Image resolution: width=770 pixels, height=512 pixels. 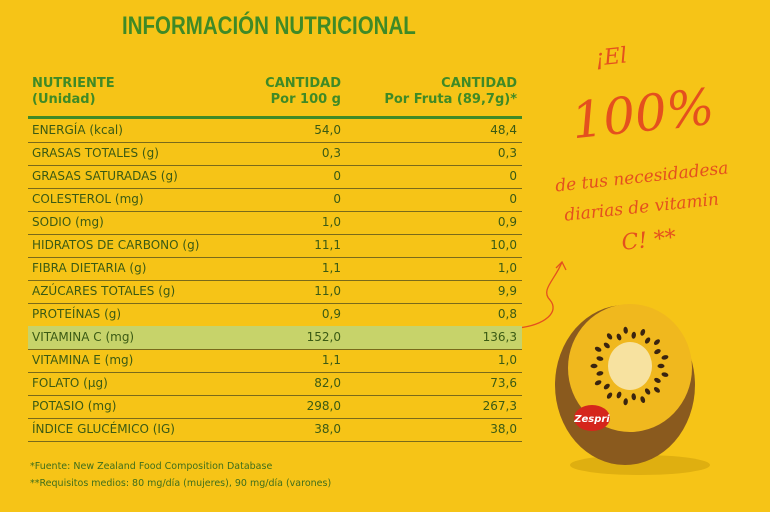 I want to click on kiwi-core, so click(x=630, y=366).